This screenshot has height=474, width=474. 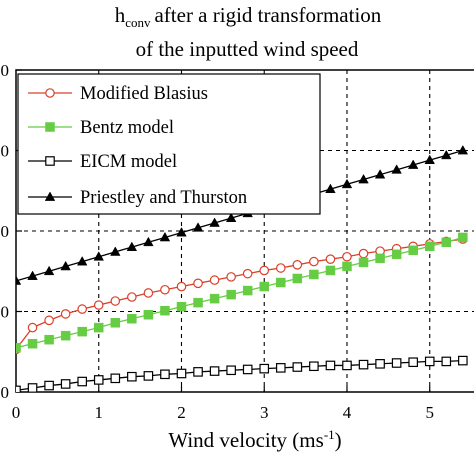 I want to click on x-tick-label: 1, so click(x=98, y=412).